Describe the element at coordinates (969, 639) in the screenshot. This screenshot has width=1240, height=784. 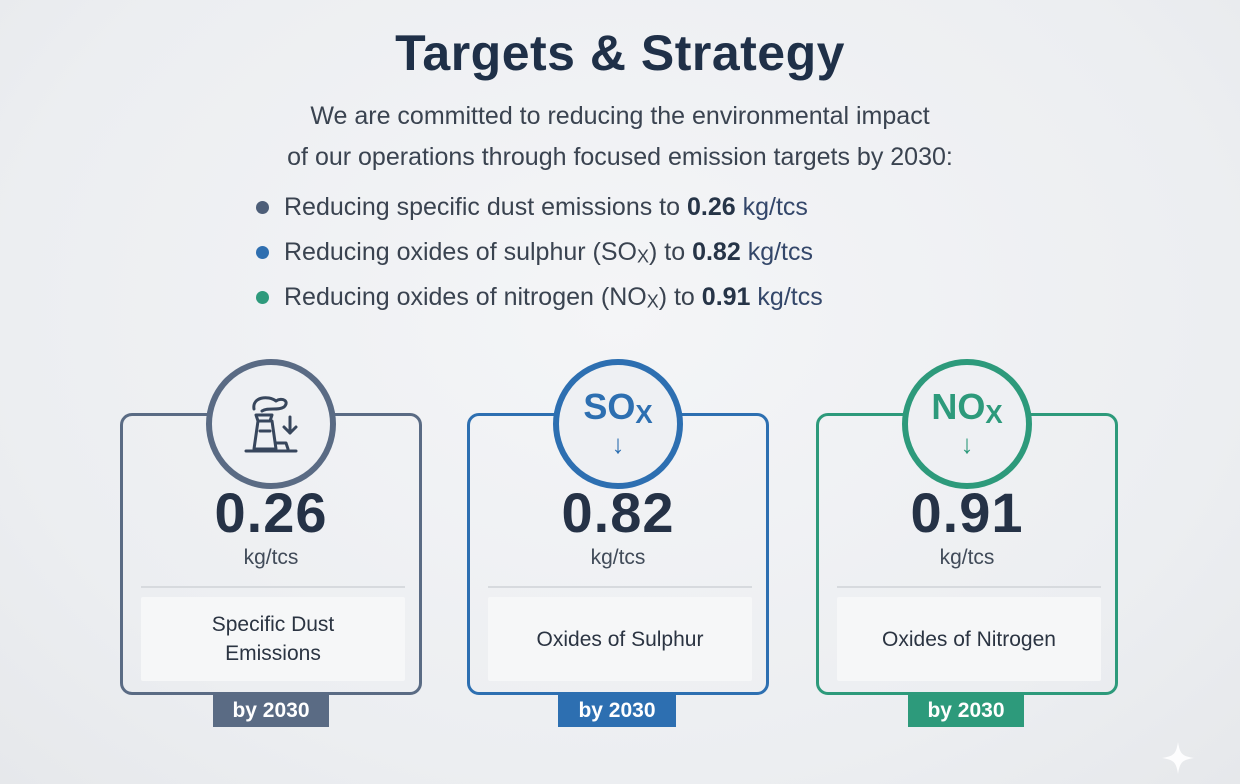
I see `card-label: Oxides of Nitrogen` at that location.